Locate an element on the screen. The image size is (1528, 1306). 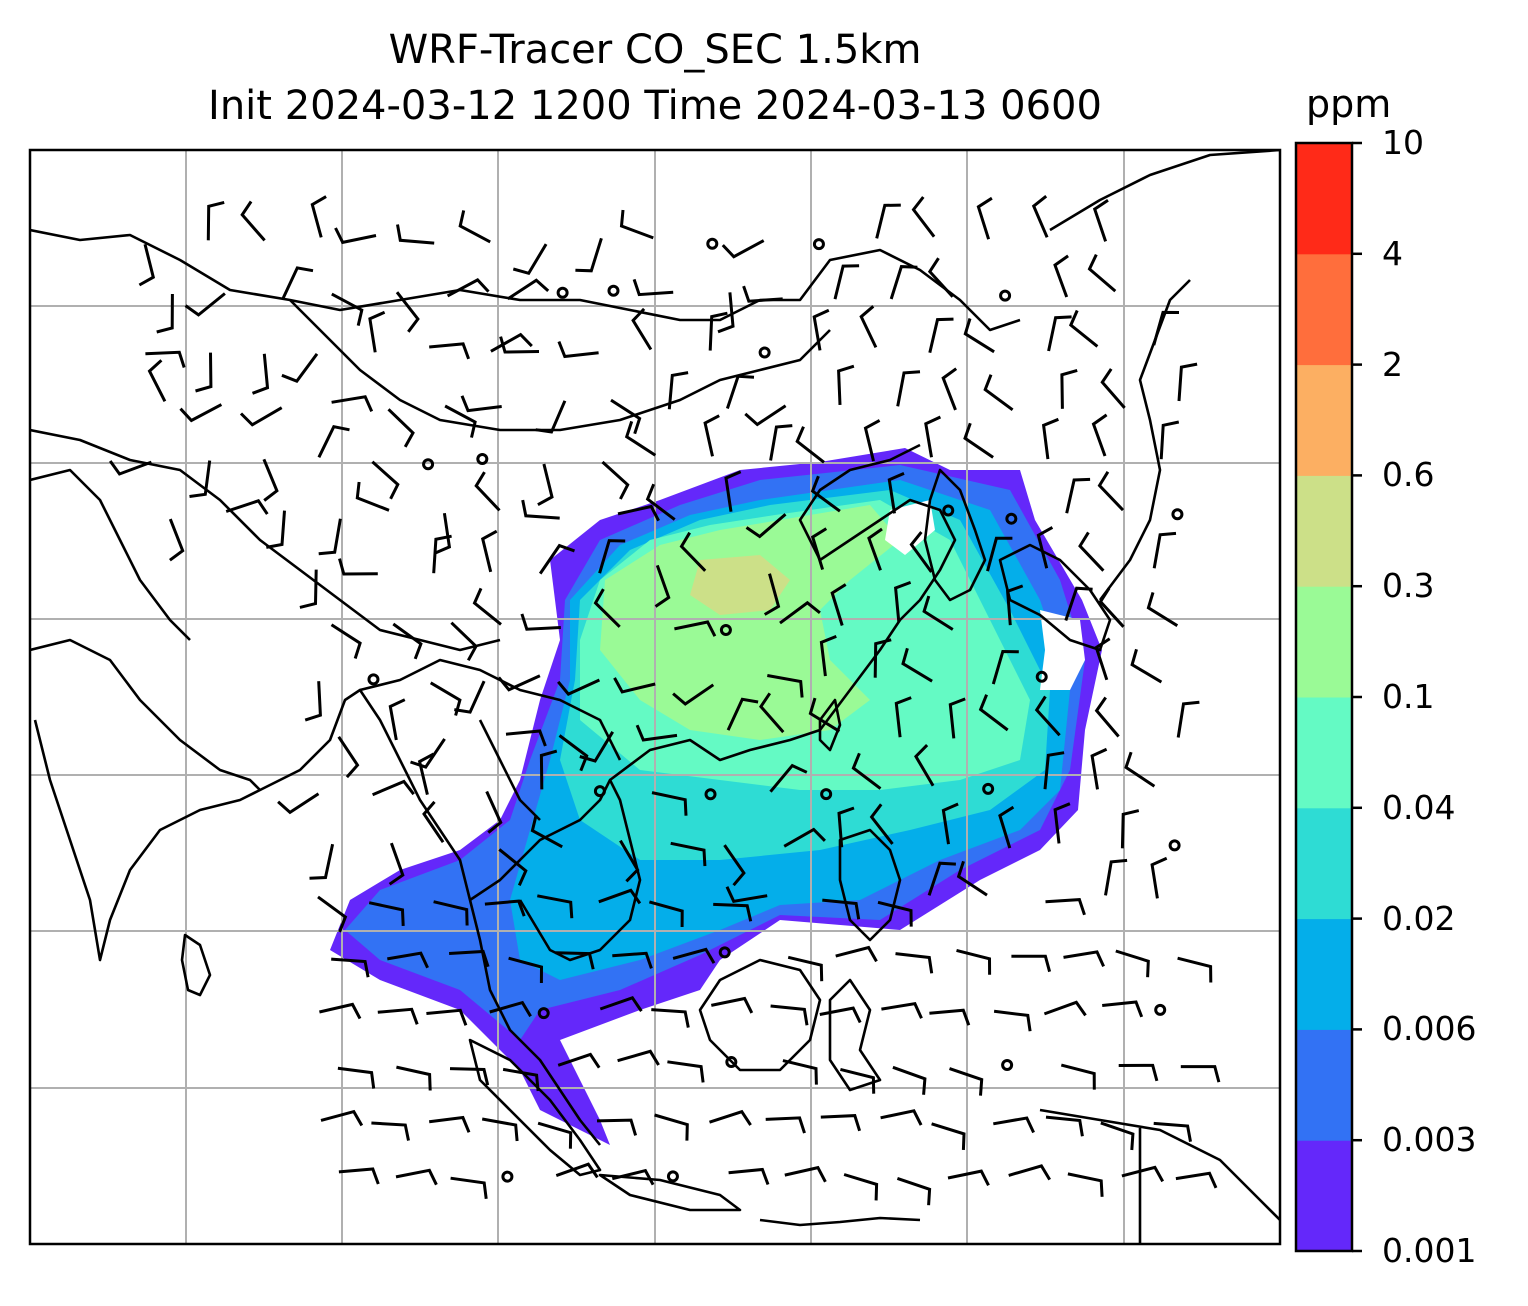
plume-level-0.3 is located at coordinates (740, 585).